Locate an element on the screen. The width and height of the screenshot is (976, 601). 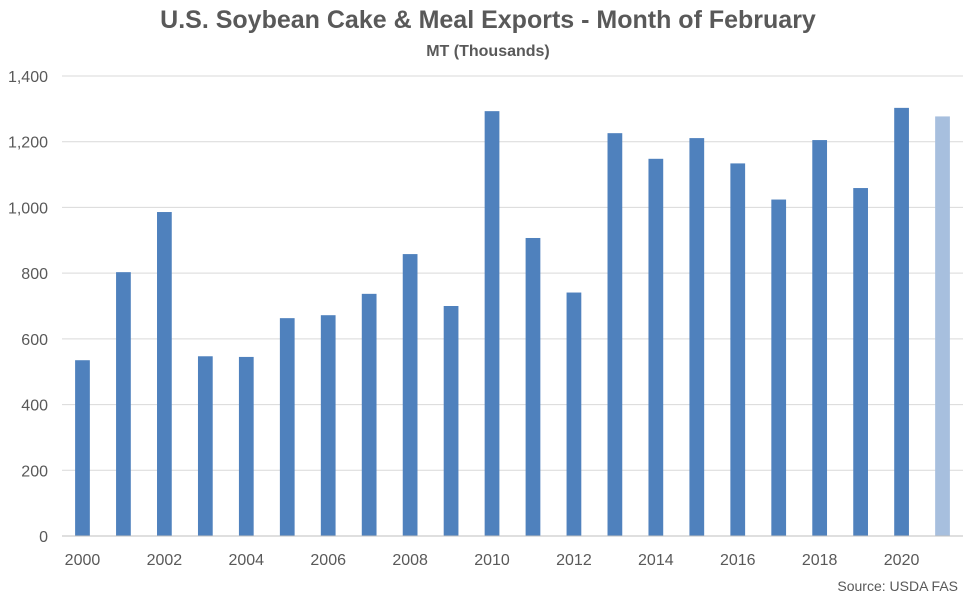
y-tick-label: 400 is located at coordinates (34, 406).